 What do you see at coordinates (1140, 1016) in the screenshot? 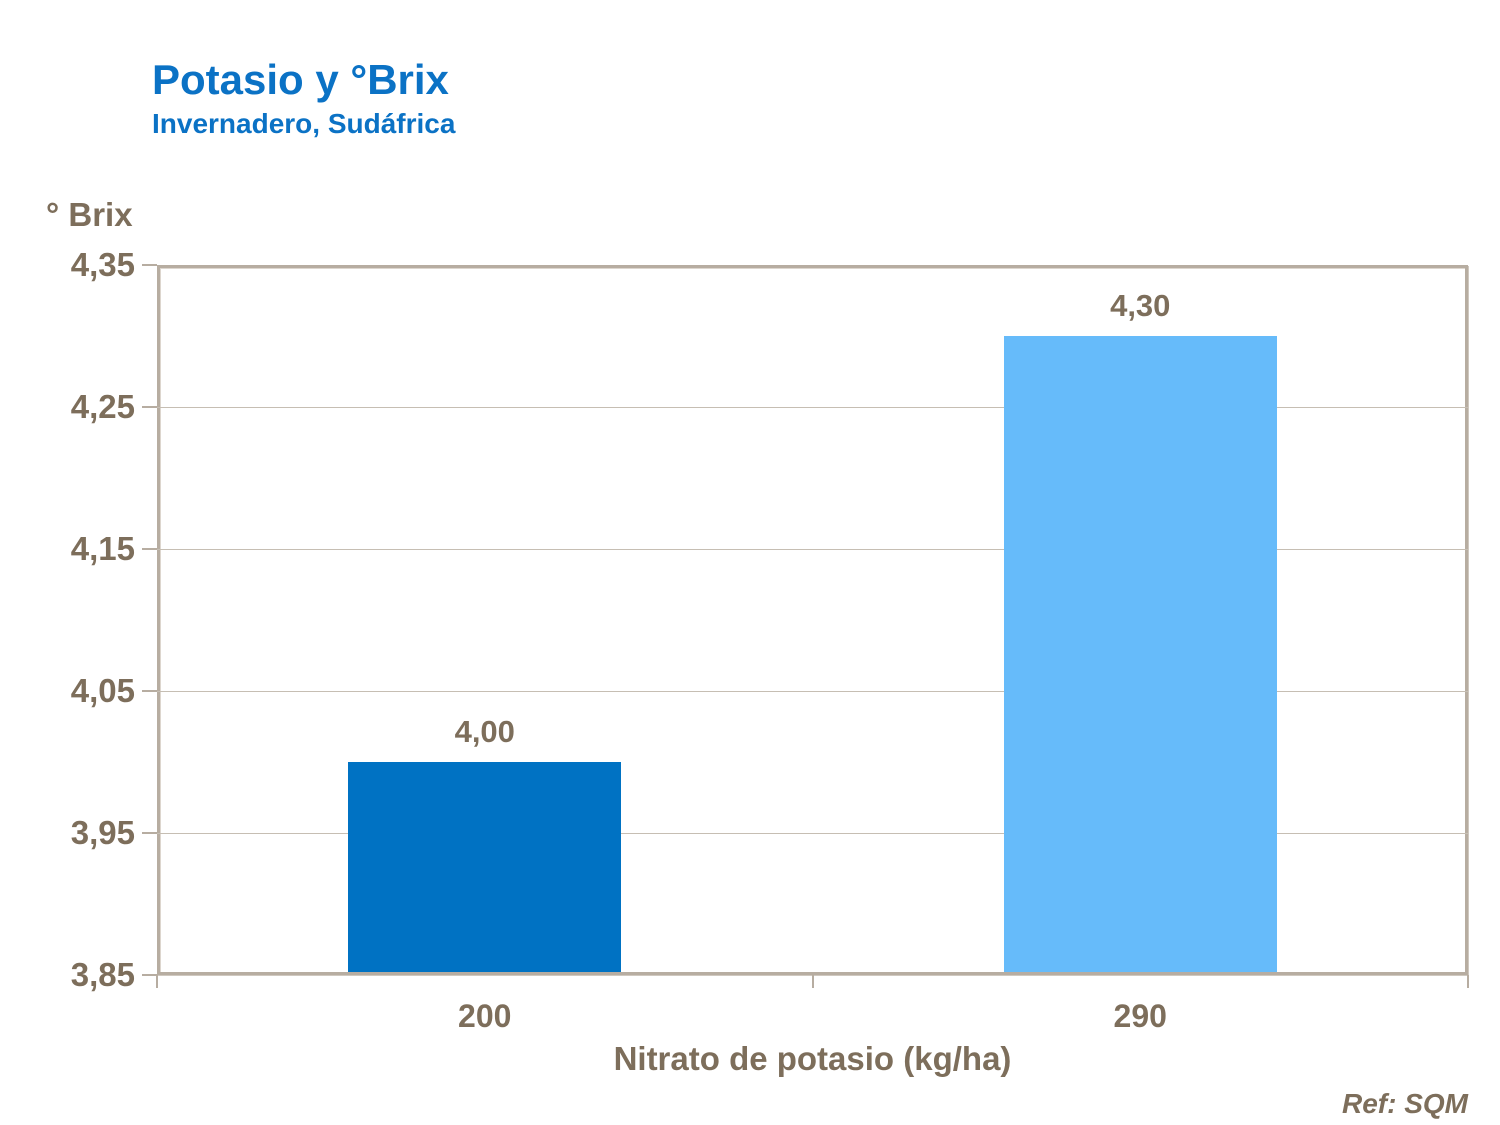
I see `x-category-label: 290` at bounding box center [1140, 1016].